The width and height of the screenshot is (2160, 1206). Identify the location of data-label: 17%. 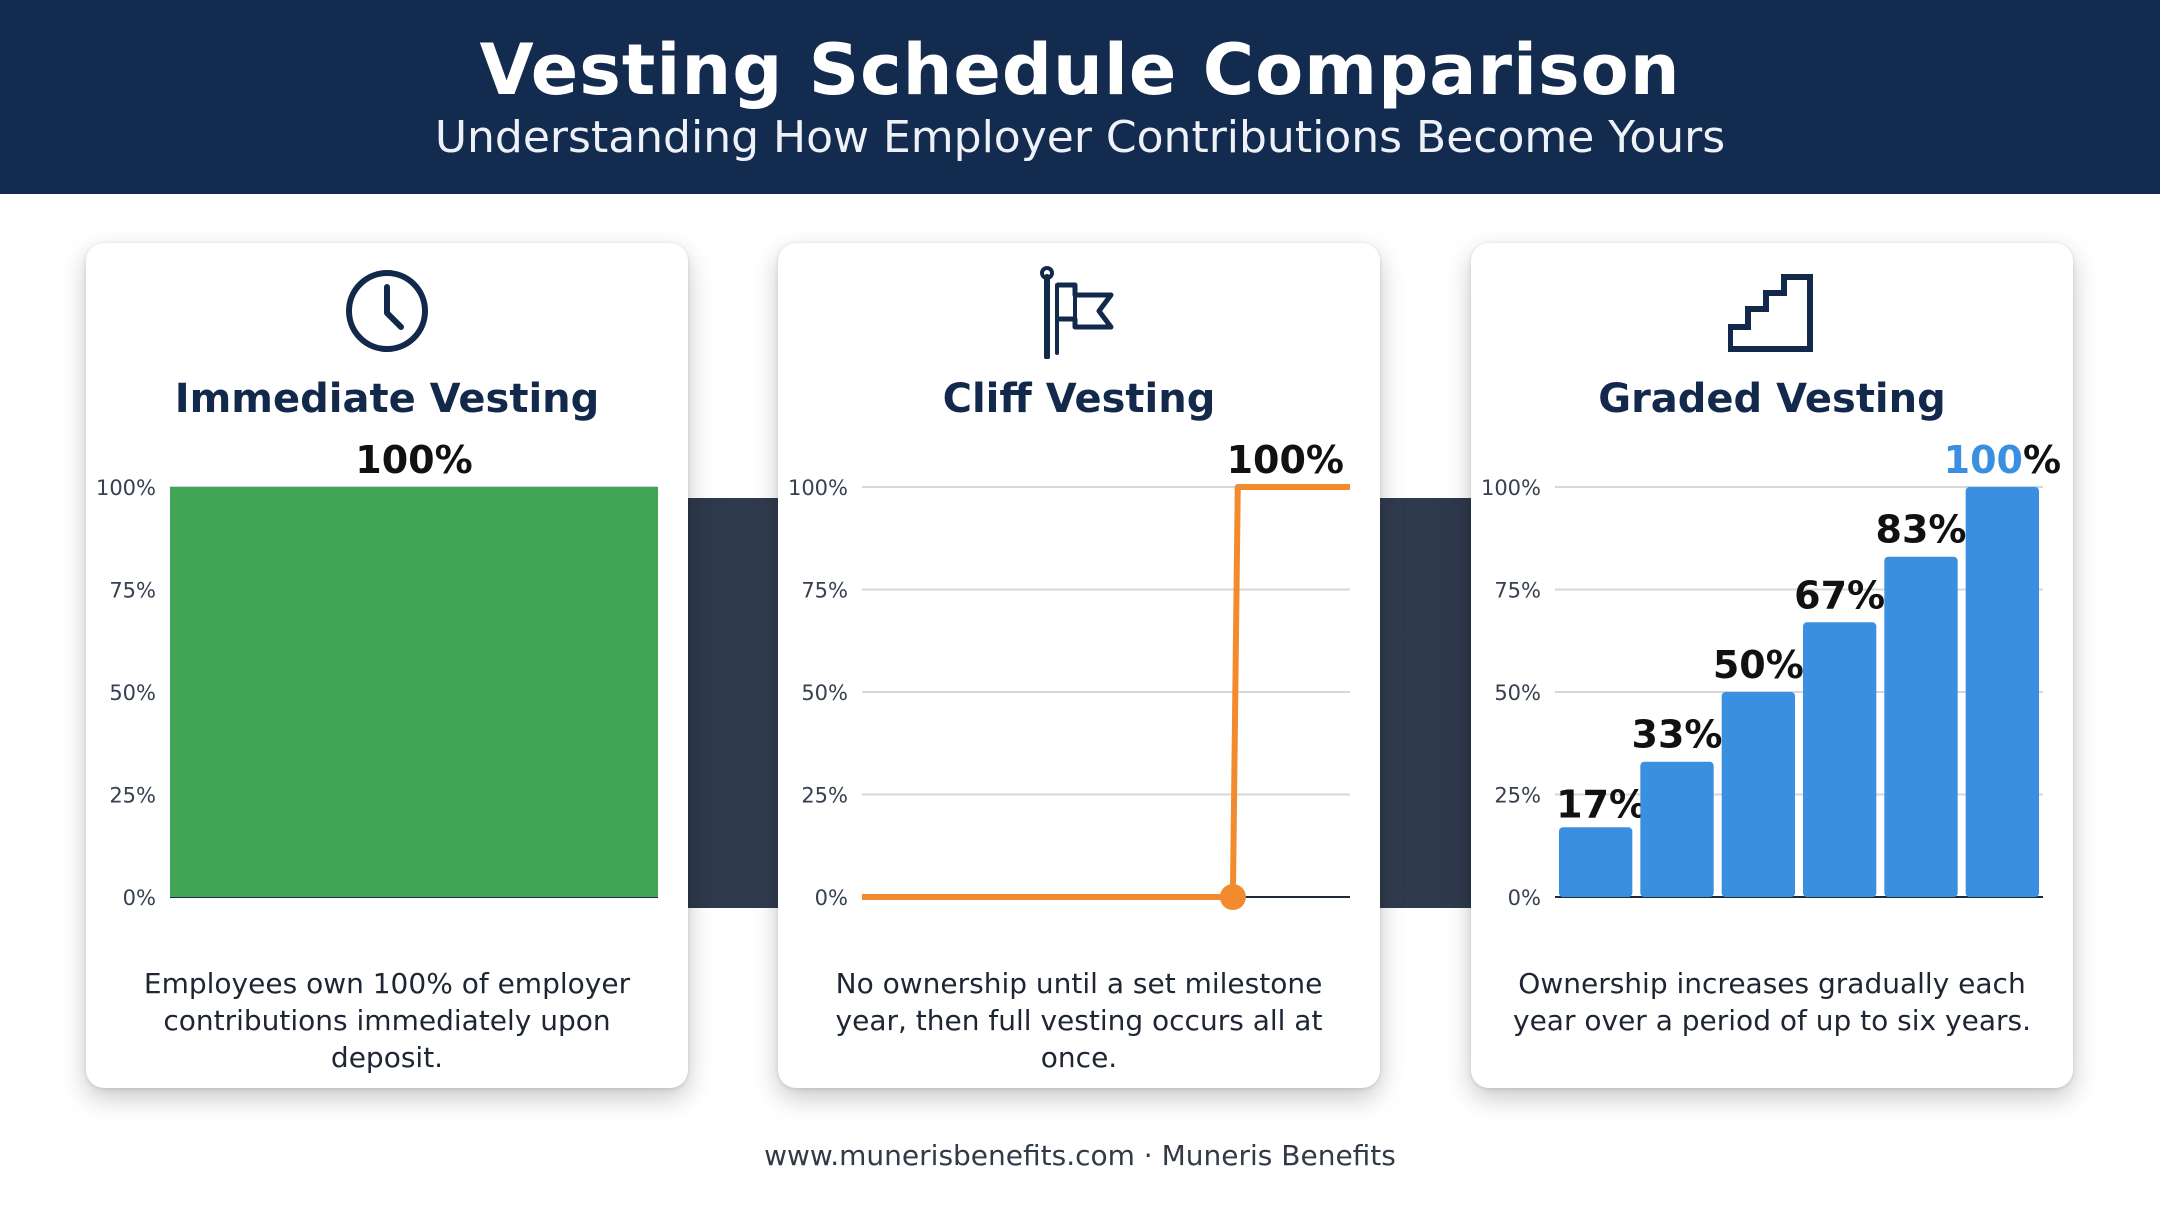
(1601, 804).